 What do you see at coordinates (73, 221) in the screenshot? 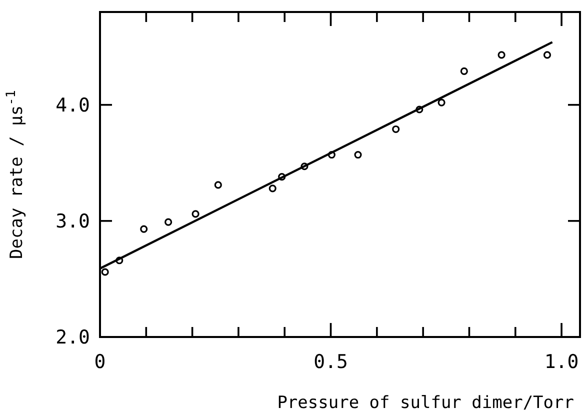
I see `y-tick-label: 3.0` at bounding box center [73, 221].